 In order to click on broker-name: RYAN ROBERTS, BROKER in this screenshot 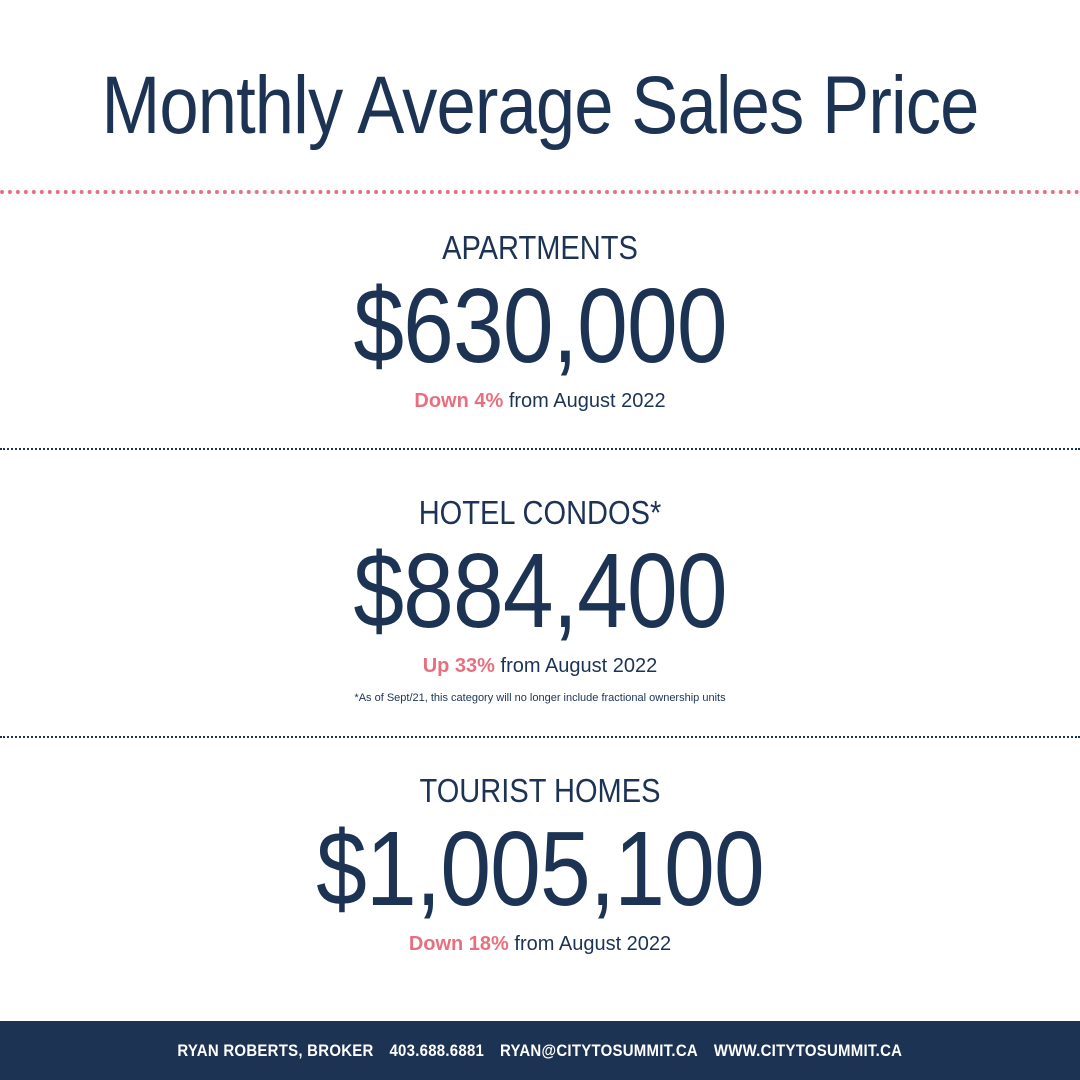, I will do `click(275, 1050)`.